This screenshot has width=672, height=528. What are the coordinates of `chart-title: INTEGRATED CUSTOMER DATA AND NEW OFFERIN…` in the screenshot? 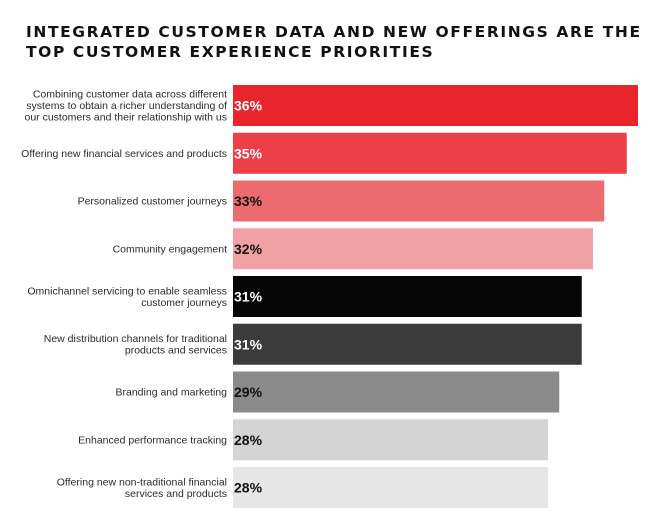 It's located at (336, 42).